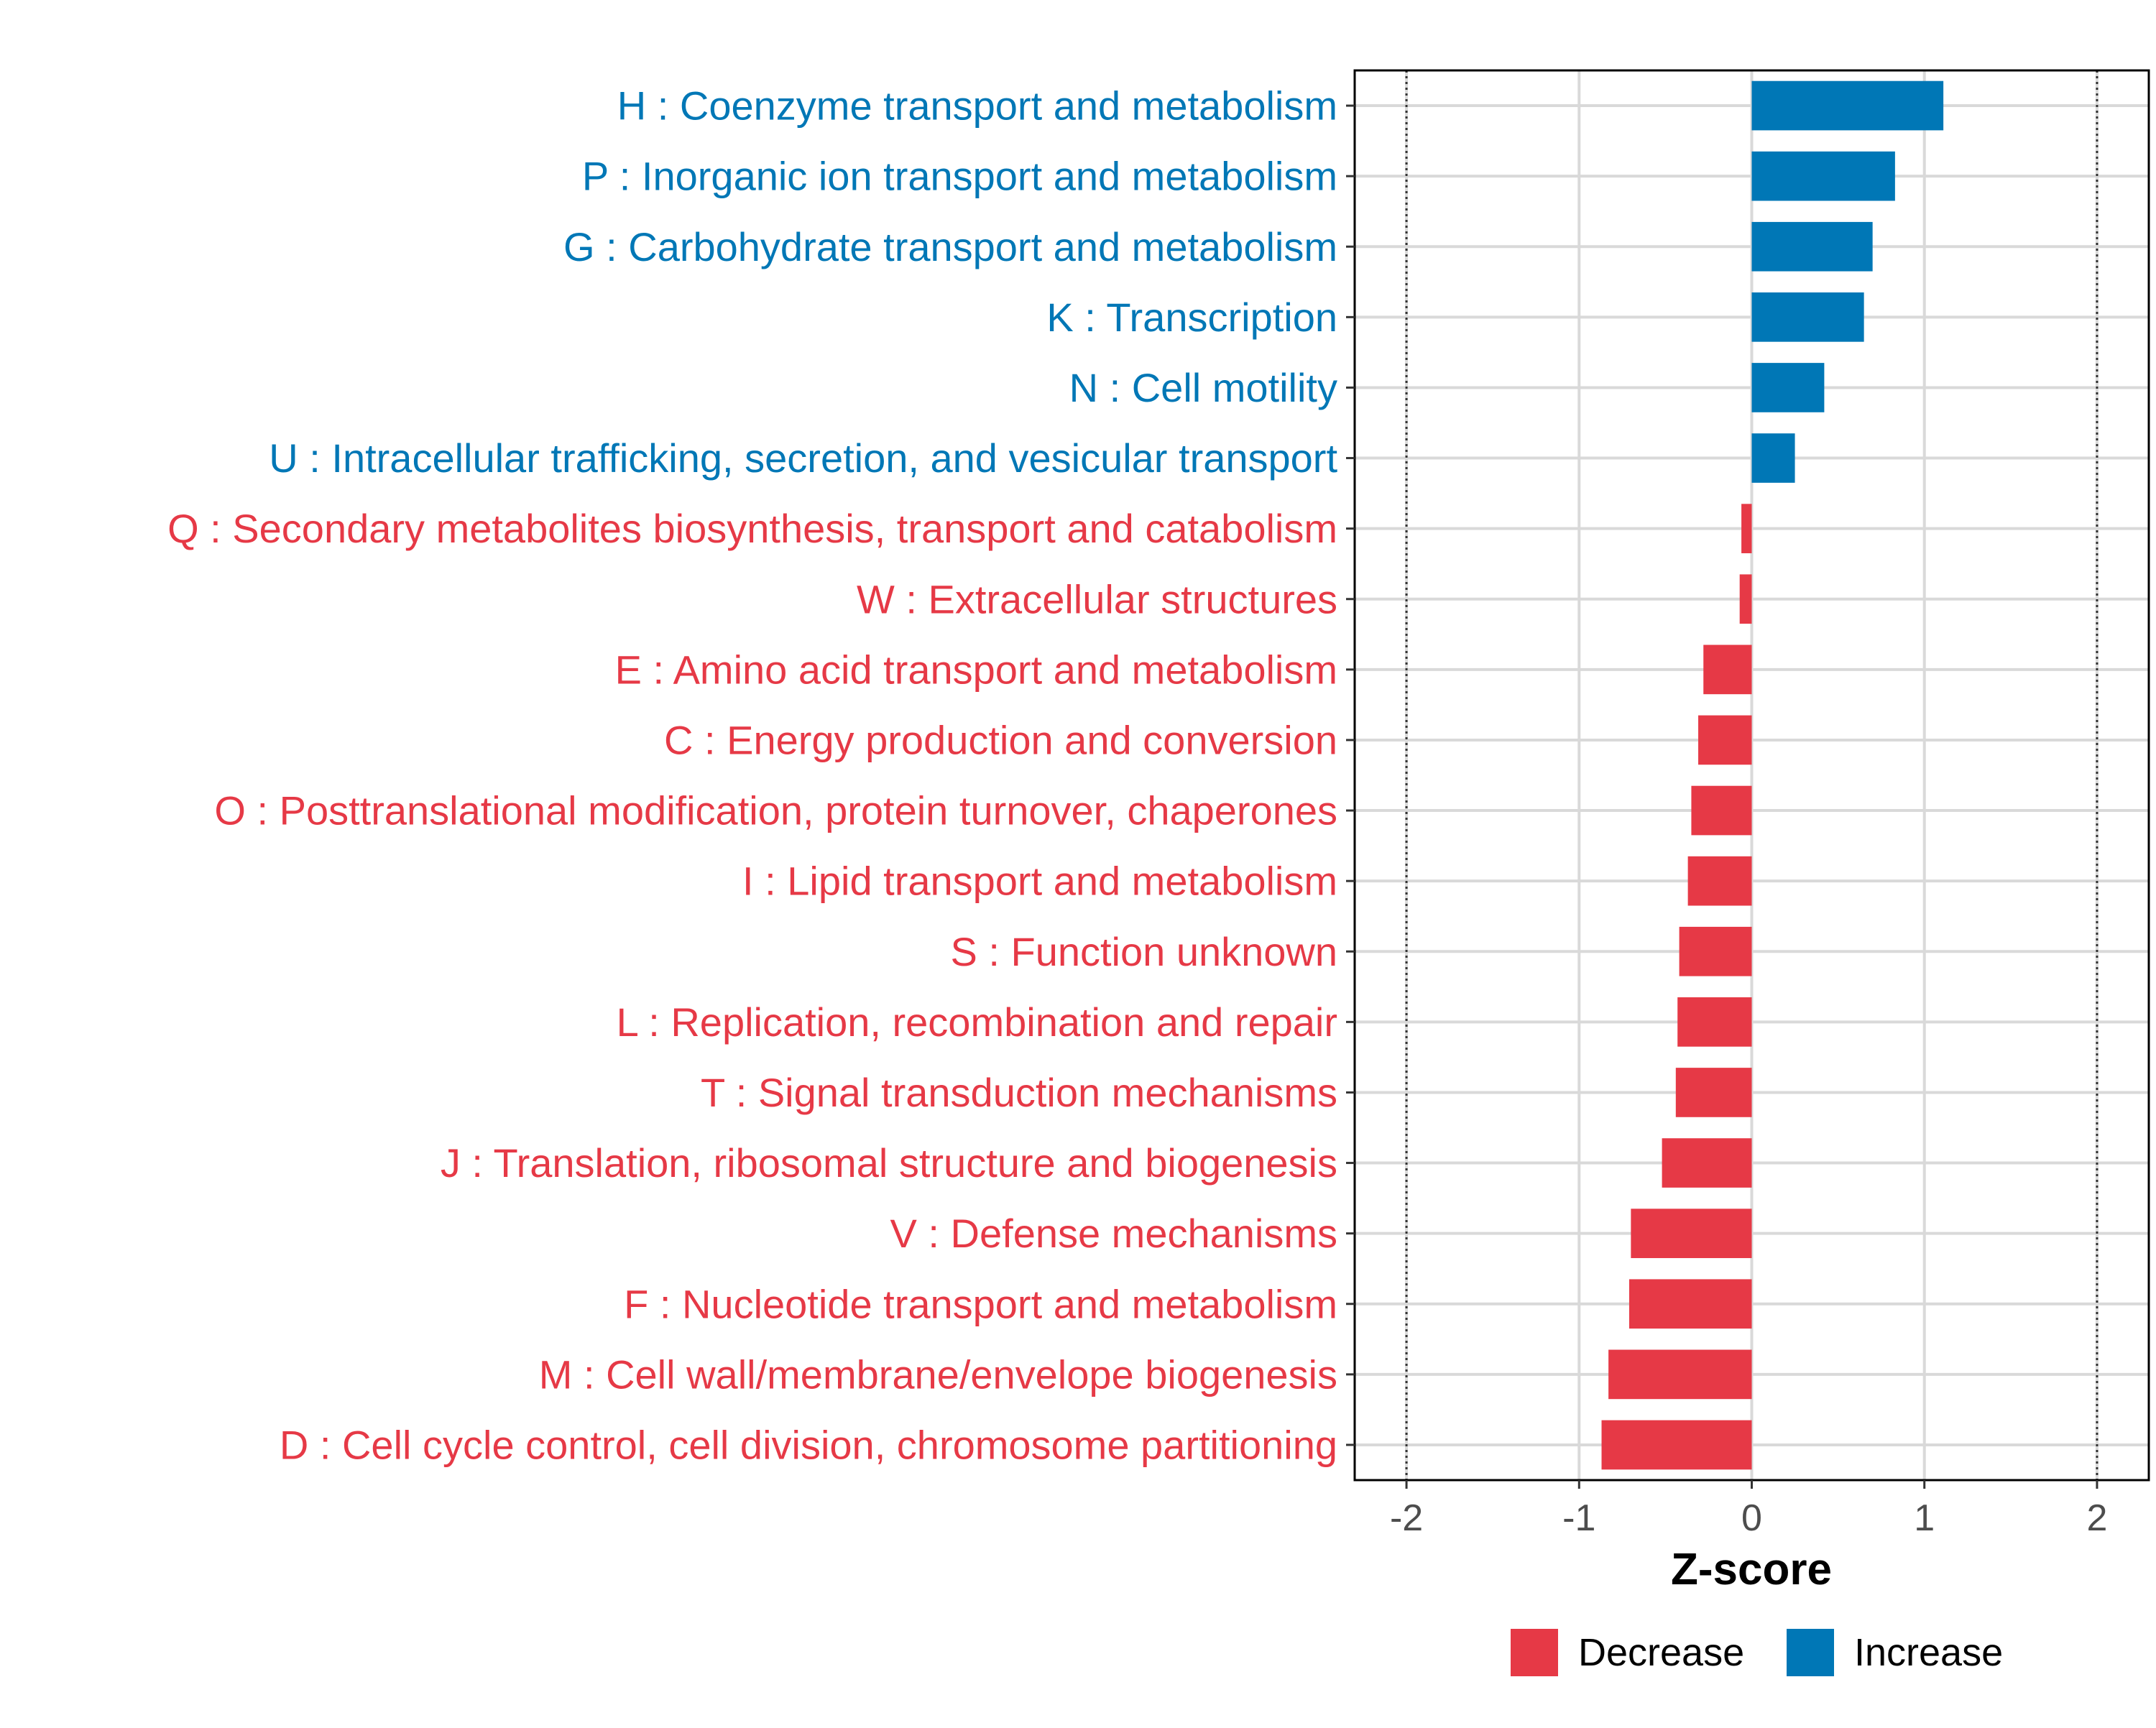 This screenshot has width=2156, height=1728. What do you see at coordinates (976, 669) in the screenshot?
I see `y-tick-label: E : Amino acid transport and metabolism` at bounding box center [976, 669].